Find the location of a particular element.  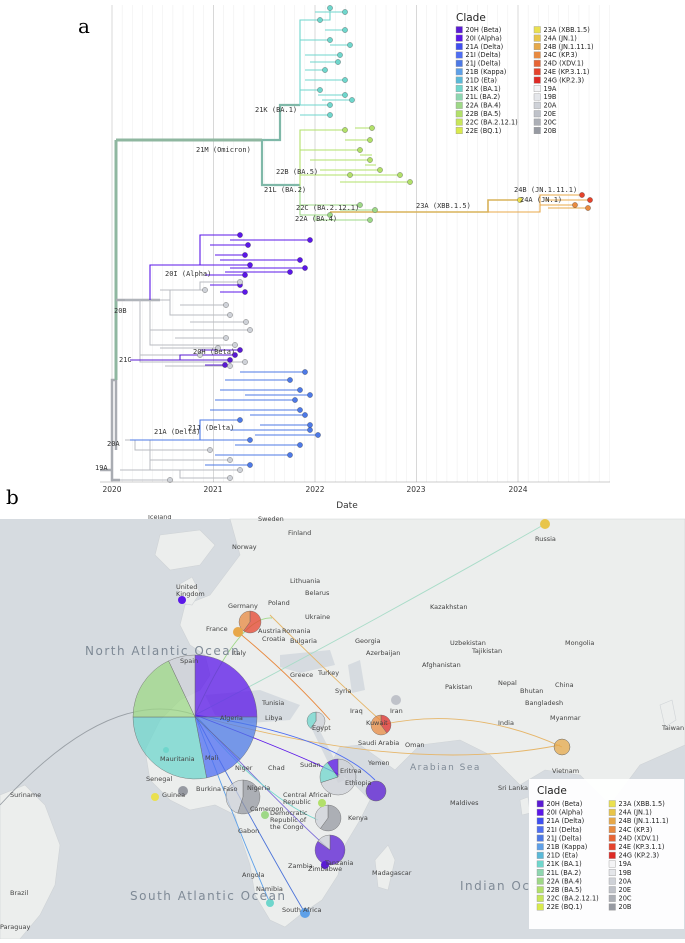

place-label: Norway is located at coordinates (244, 547).